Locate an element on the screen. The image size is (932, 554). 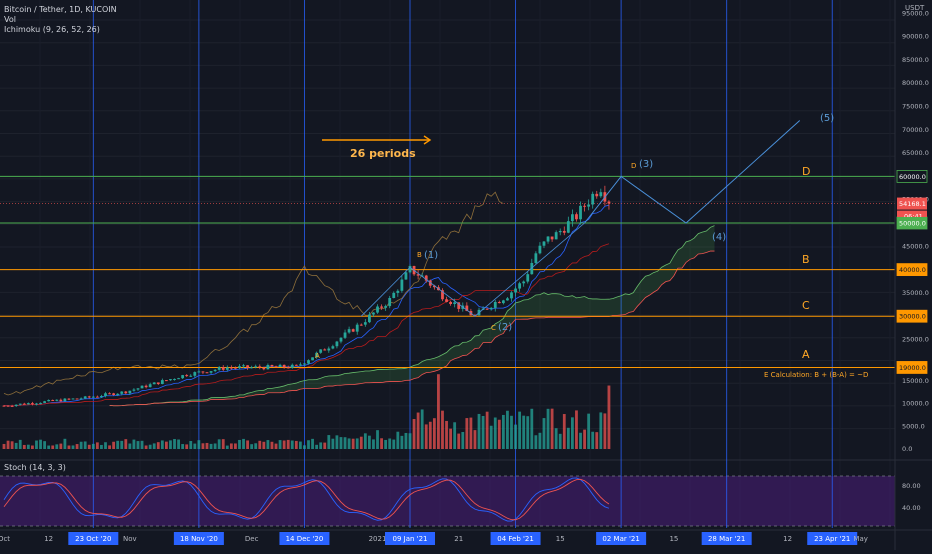
x-tick-label: Oct is located at coordinates (5, 539).